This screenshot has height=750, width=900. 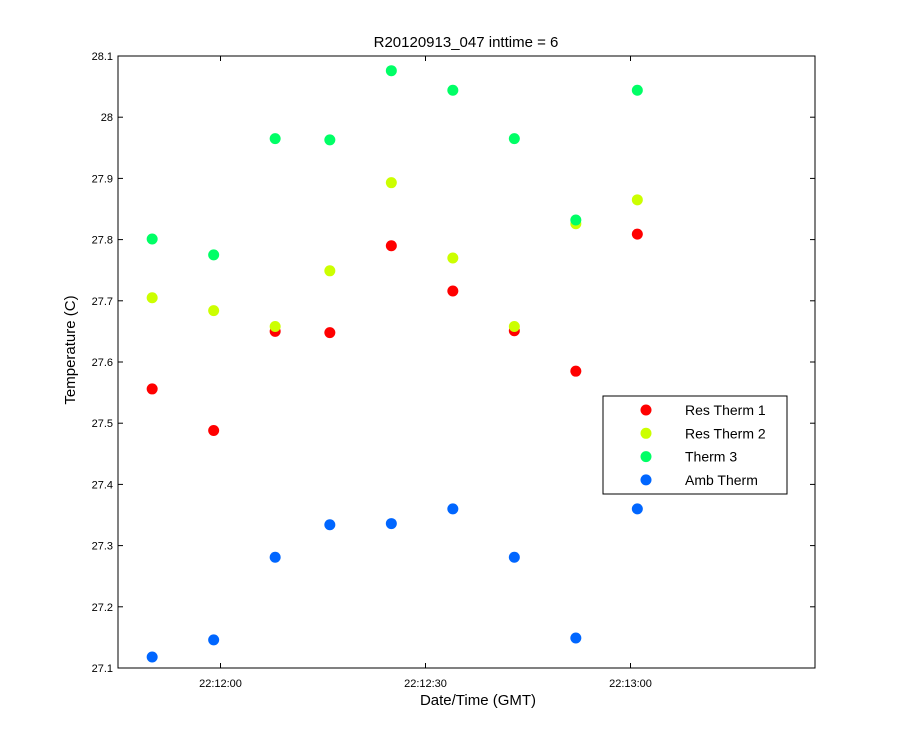 I want to click on y-tick-label: 27.8, so click(x=102, y=241).